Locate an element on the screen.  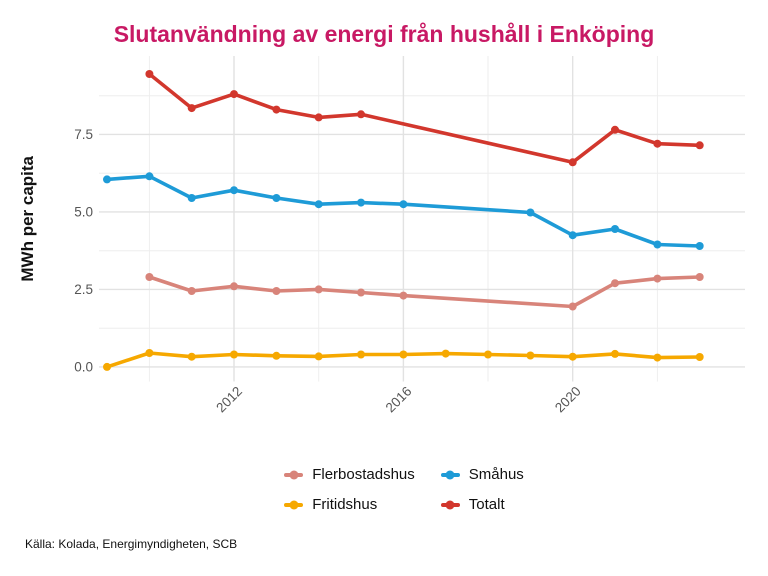
x-axis-tick-labels: 2012 2016 2020 is located at coordinates (398, 400).